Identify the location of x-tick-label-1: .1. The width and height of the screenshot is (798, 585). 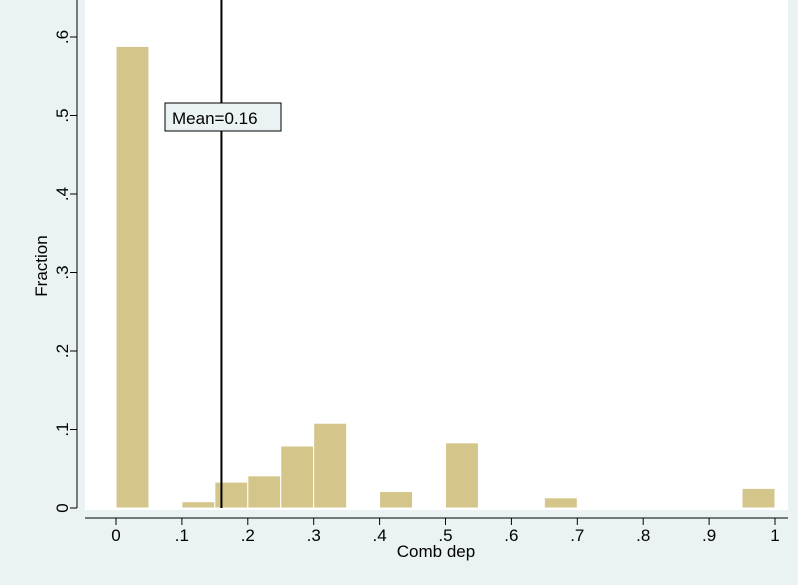
(182, 535).